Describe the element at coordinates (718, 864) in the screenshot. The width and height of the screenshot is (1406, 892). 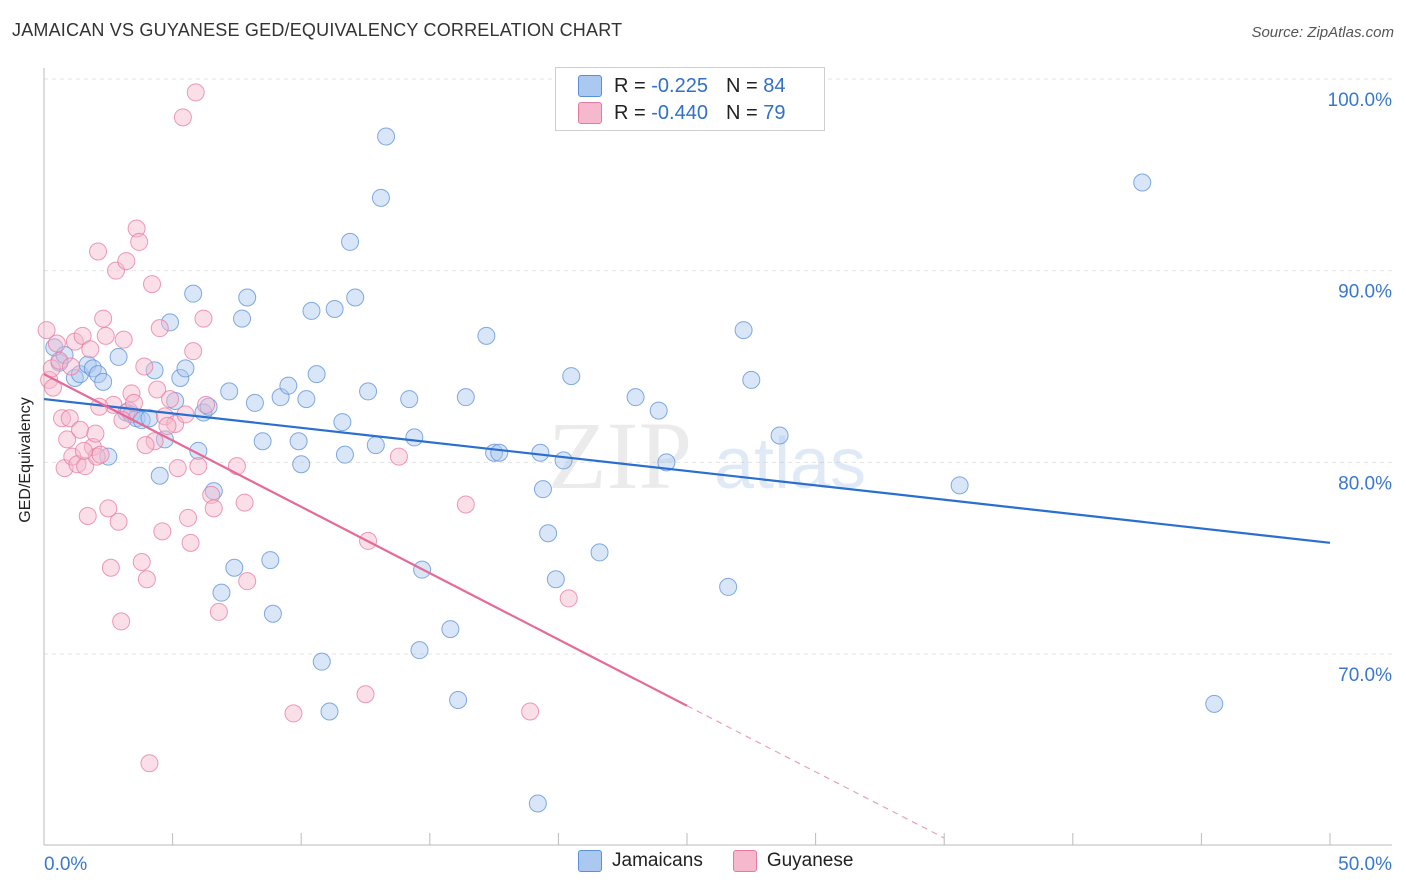
I see `x-tick-labels: 0.0% 50.0%` at that location.